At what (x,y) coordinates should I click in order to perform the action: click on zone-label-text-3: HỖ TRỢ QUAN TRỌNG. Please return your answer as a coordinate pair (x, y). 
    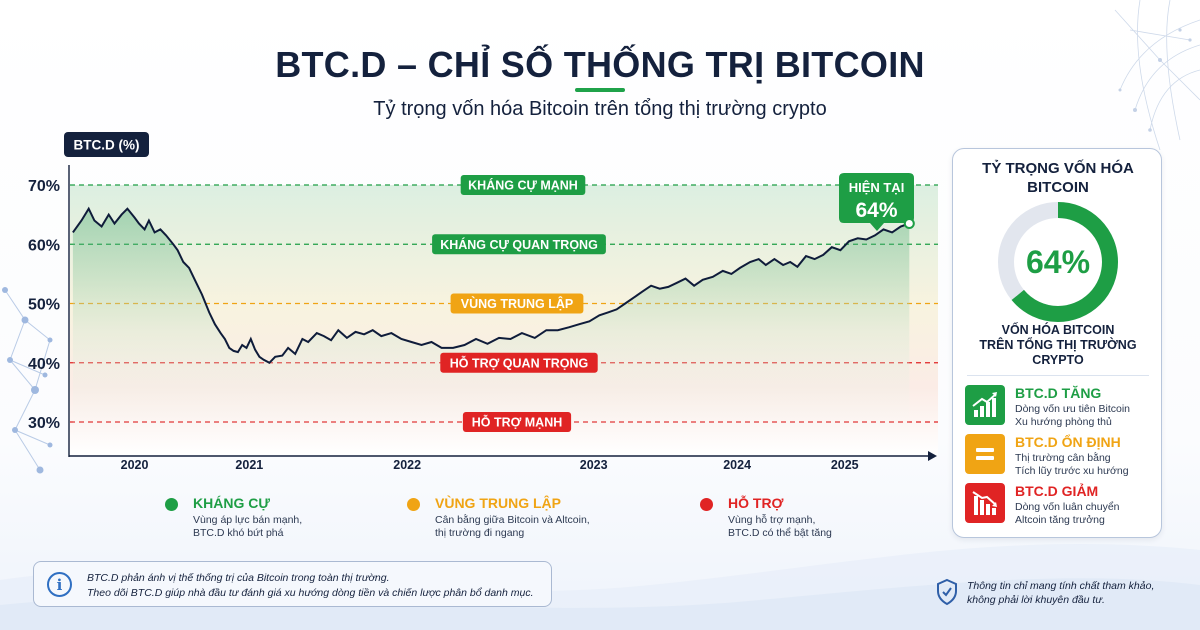
    Looking at the image, I should click on (519, 362).